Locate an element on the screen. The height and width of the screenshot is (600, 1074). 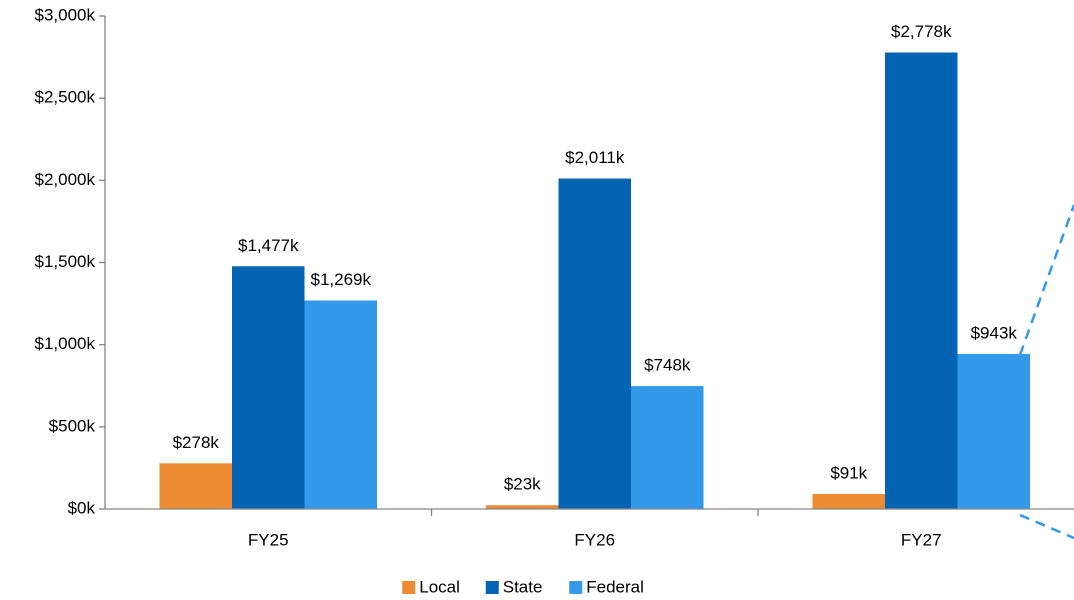
data-label: $2,011k is located at coordinates (595, 157).